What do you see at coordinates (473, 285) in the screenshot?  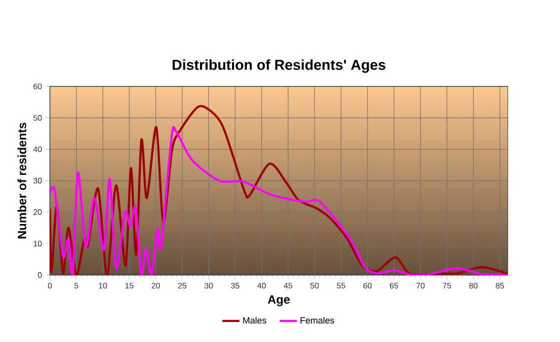 I see `x-tick-label: 80` at bounding box center [473, 285].